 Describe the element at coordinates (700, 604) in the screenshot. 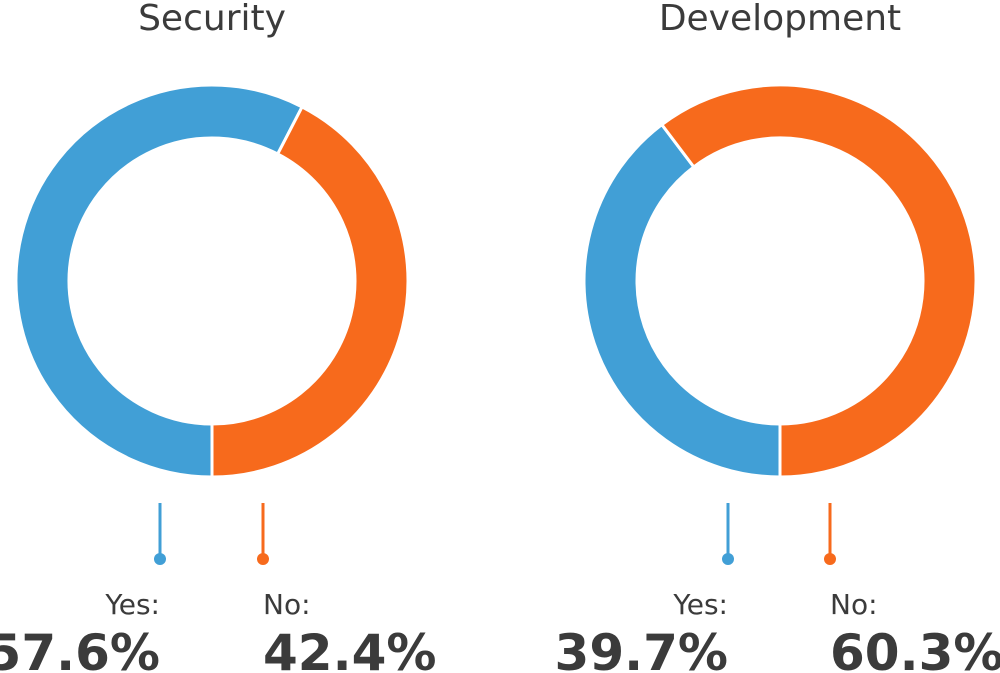

I see `slice-label-development-yes: Yes:` at that location.